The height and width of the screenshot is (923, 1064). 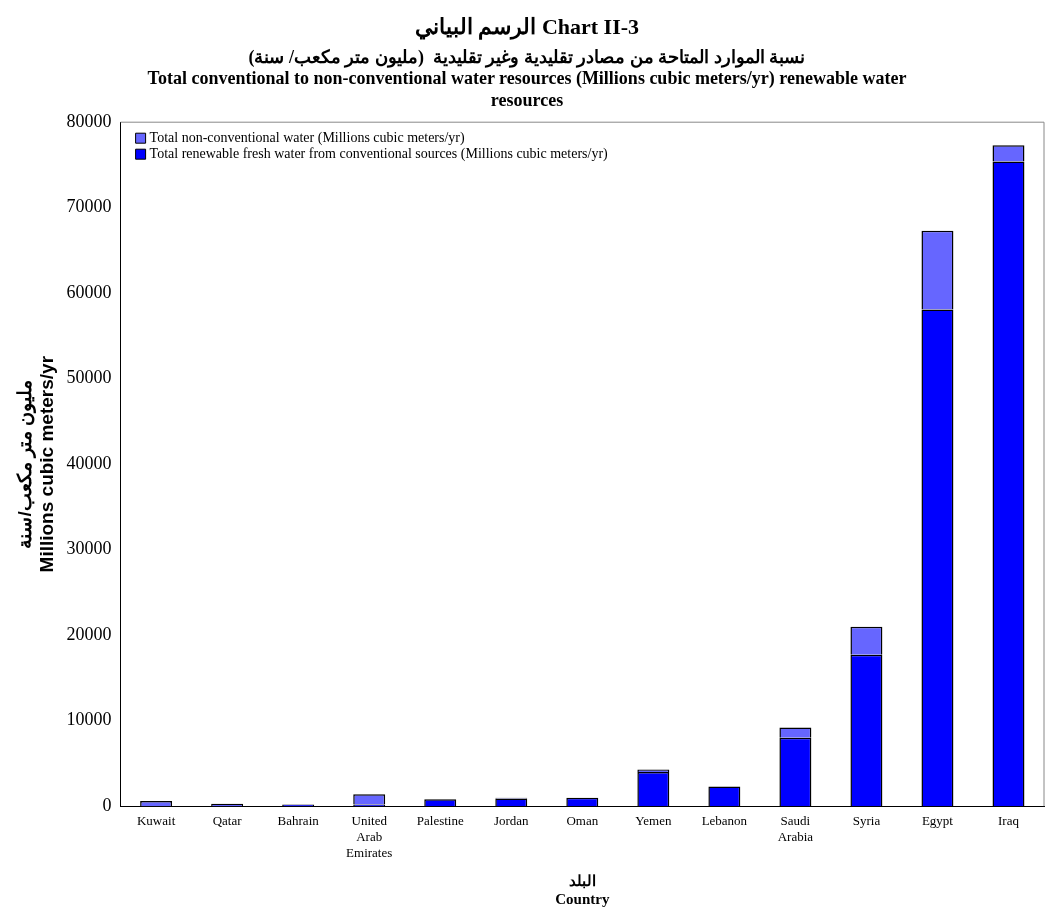 What do you see at coordinates (89, 206) in the screenshot?
I see `y-tick-label: 70000` at bounding box center [89, 206].